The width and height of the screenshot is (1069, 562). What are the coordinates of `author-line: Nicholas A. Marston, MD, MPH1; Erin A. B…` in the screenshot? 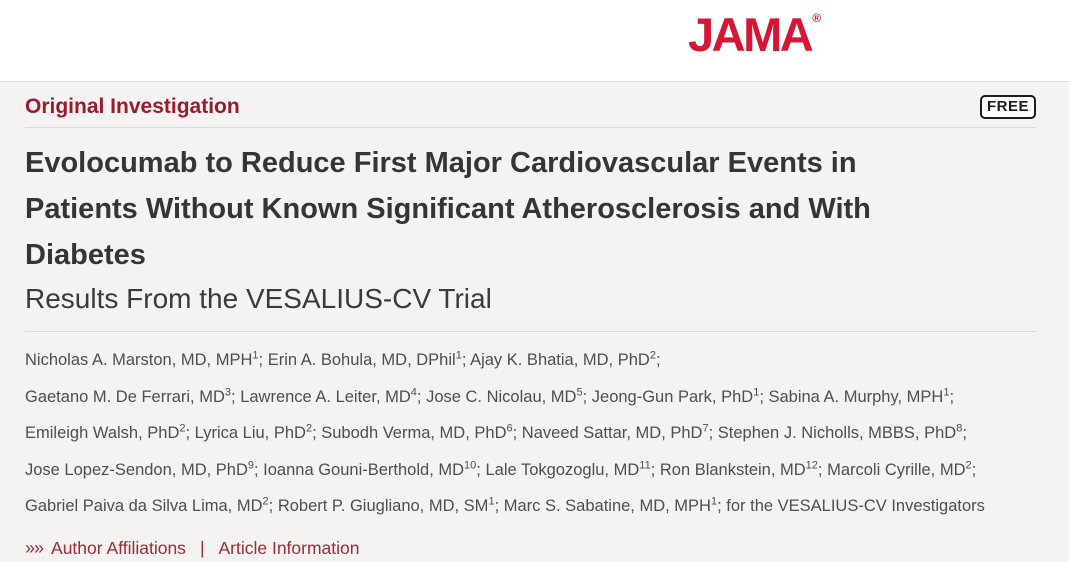 It's located at (343, 359).